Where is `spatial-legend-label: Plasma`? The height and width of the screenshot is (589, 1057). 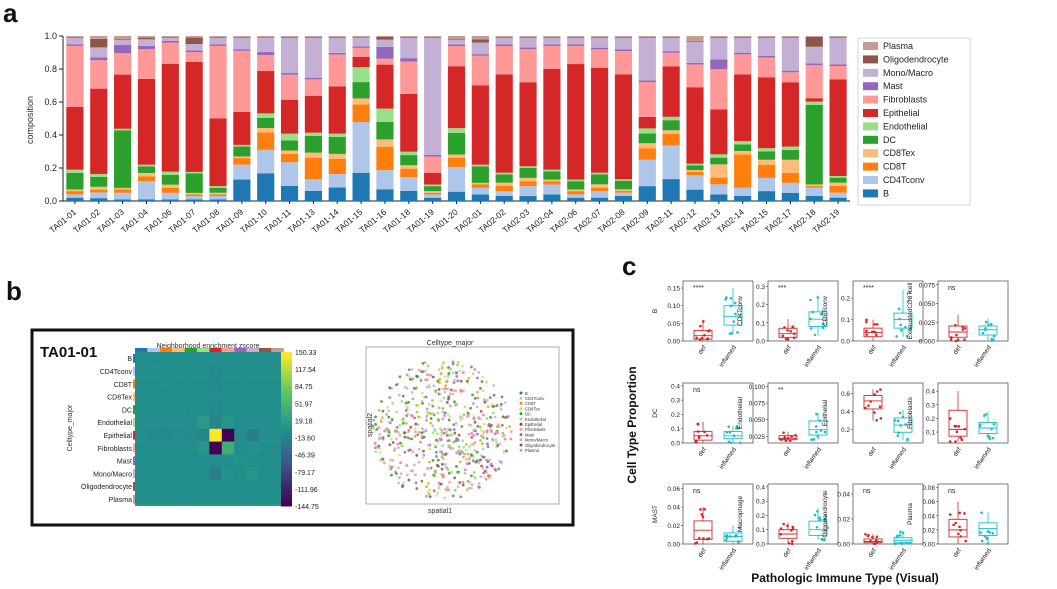 spatial-legend-label: Plasma is located at coordinates (532, 450).